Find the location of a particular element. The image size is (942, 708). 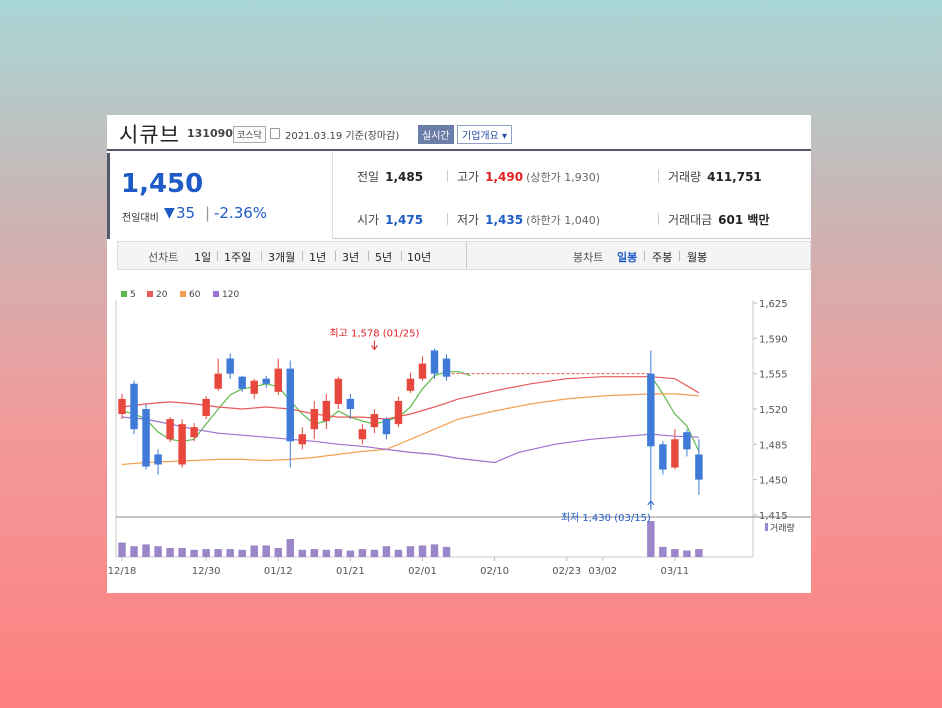

amount-cell: 거래대금 601 백만 is located at coordinates (718, 219).